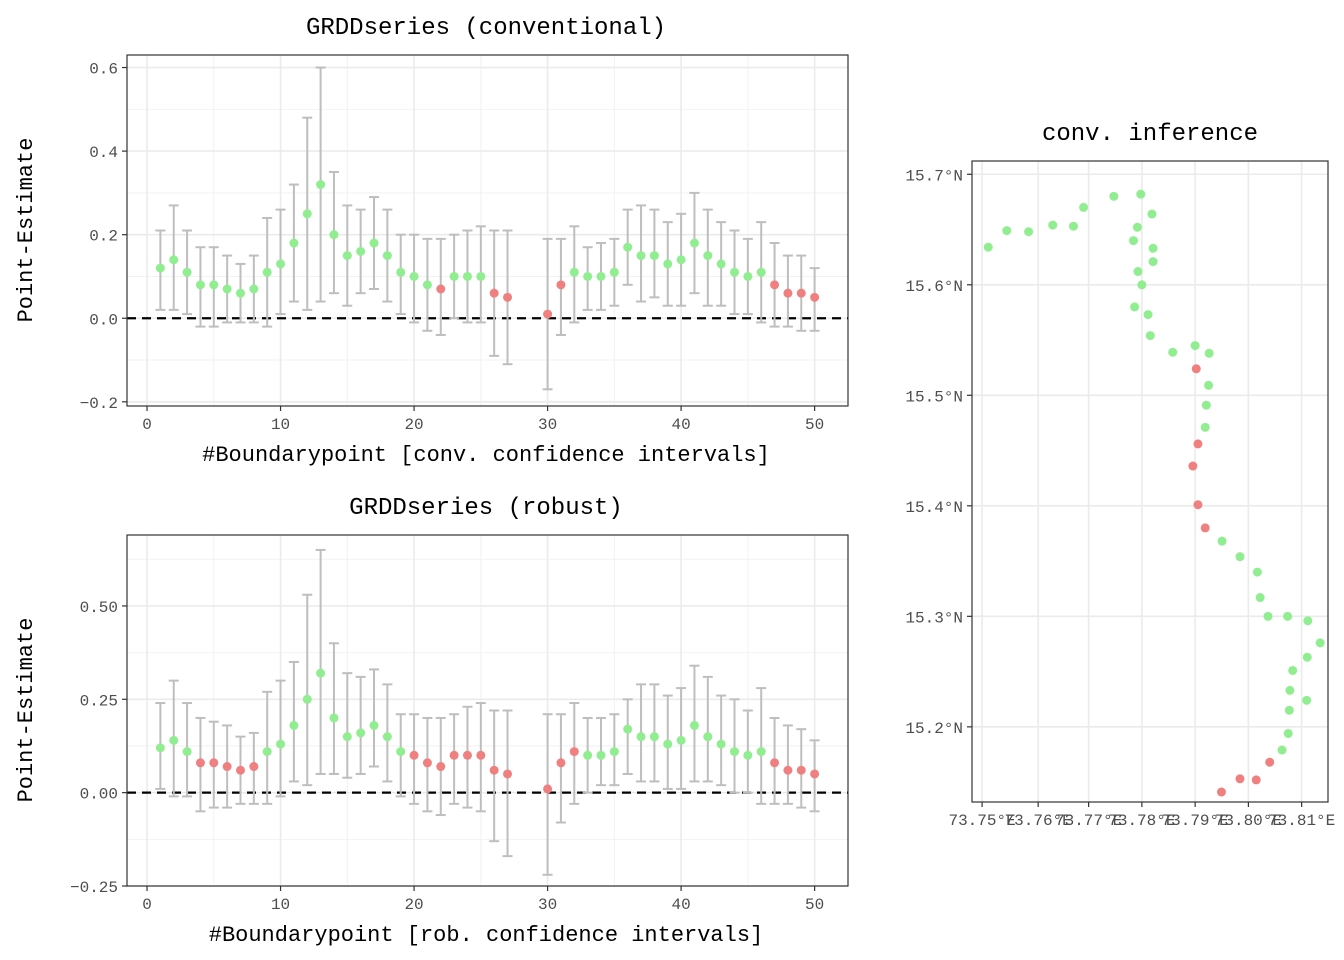 This screenshot has width=1344, height=960. What do you see at coordinates (934, 508) in the screenshot?
I see `y-tick-label: 15.4°N` at bounding box center [934, 508].